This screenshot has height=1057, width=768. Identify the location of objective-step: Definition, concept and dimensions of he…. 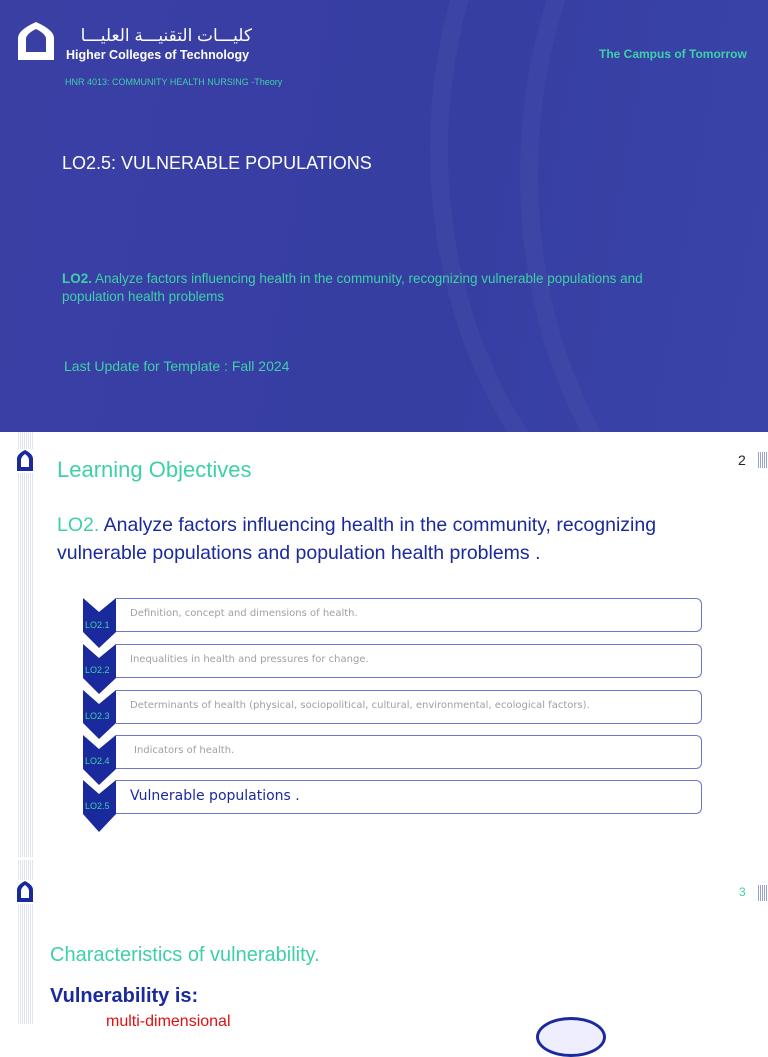
(409, 615).